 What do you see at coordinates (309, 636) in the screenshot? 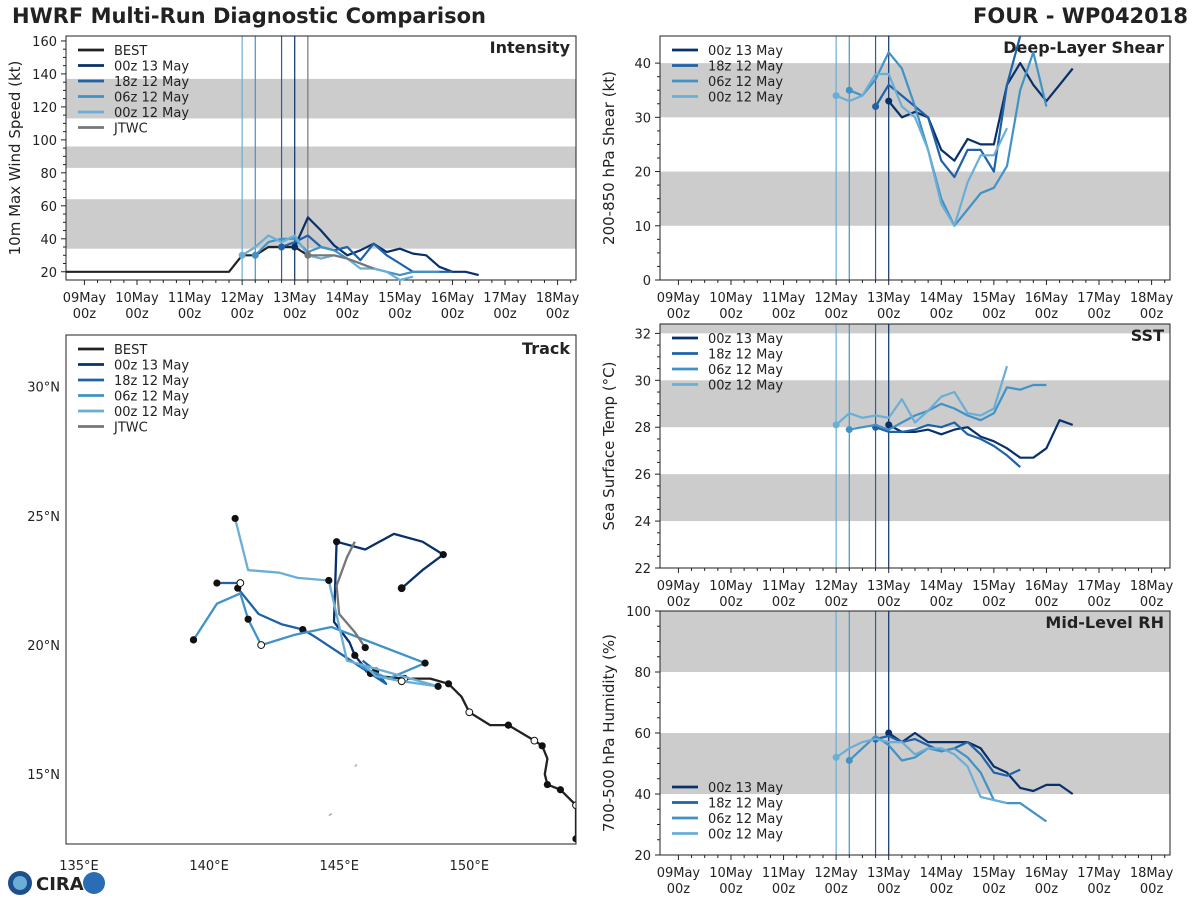
I see `track-series-06z-12-may` at bounding box center [309, 636].